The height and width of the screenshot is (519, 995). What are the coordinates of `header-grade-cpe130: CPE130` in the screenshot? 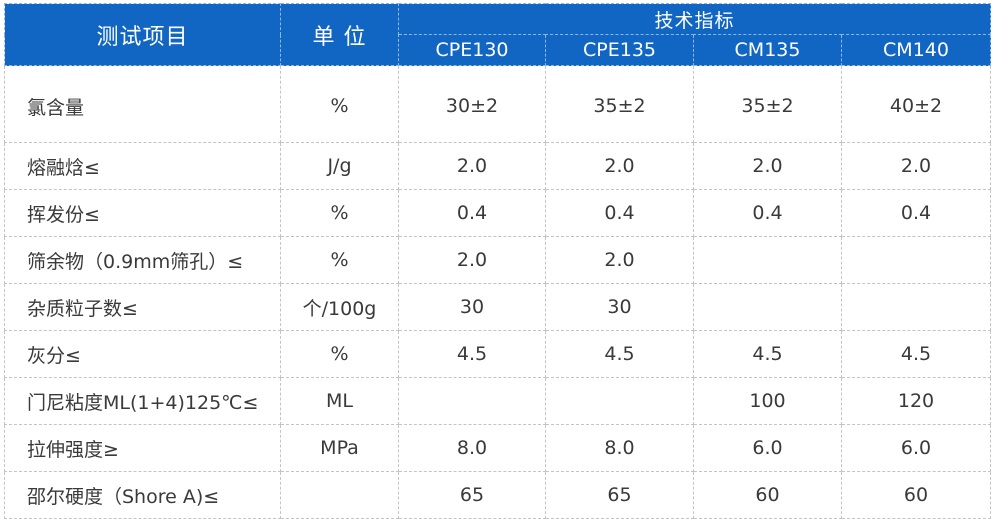 It's located at (472, 50).